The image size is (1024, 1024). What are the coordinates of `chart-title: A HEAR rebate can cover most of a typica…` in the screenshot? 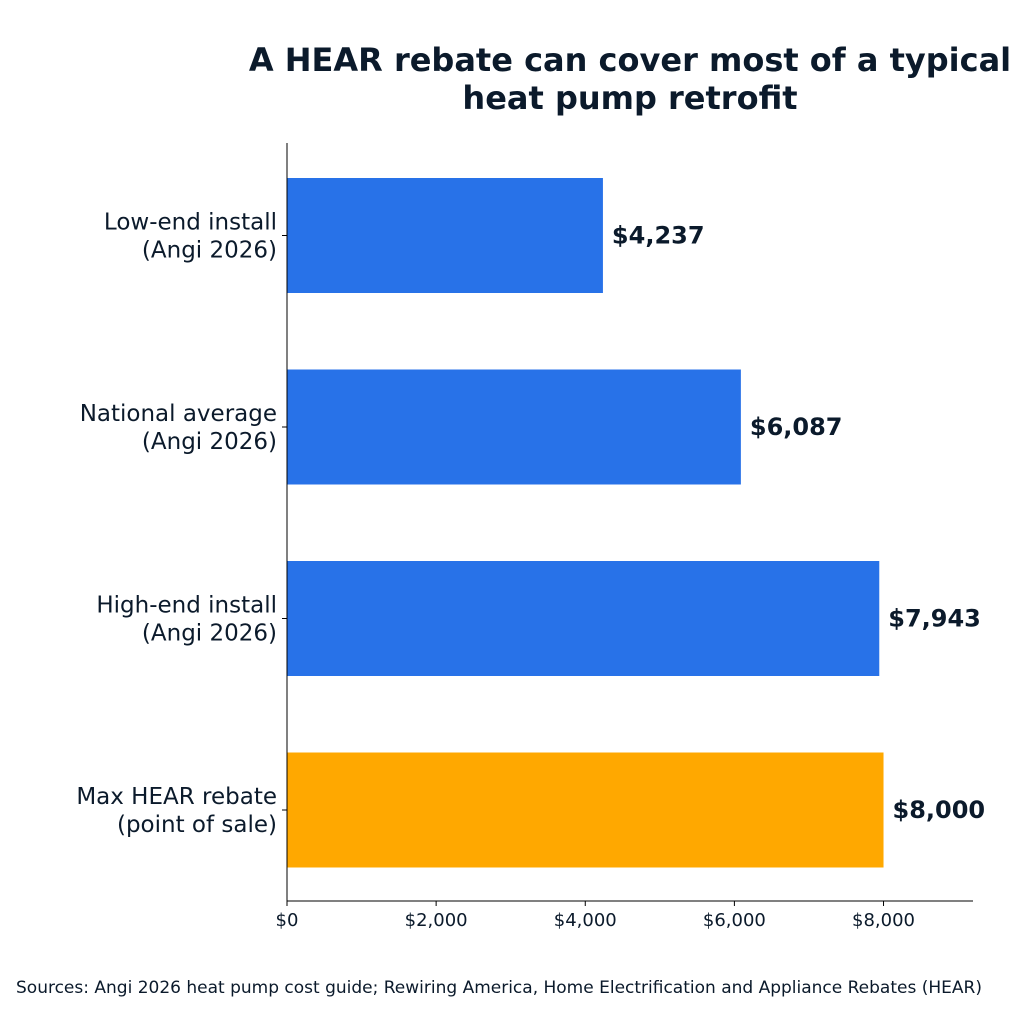 It's located at (630, 79).